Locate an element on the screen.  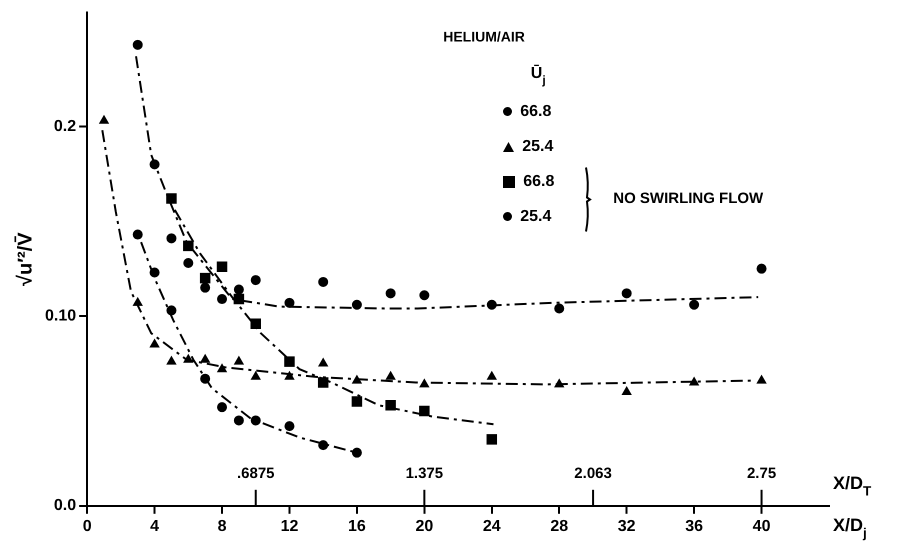
x2-tick-label: 2.75 is located at coordinates (761, 473).